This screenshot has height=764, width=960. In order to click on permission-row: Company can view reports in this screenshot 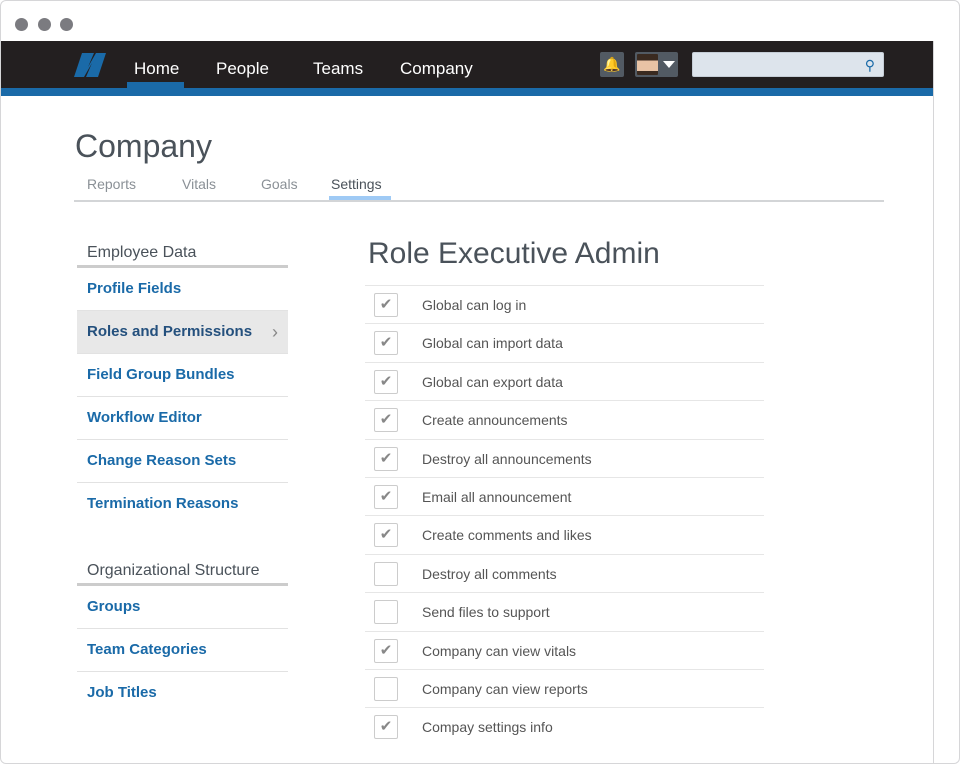, I will do `click(564, 687)`.